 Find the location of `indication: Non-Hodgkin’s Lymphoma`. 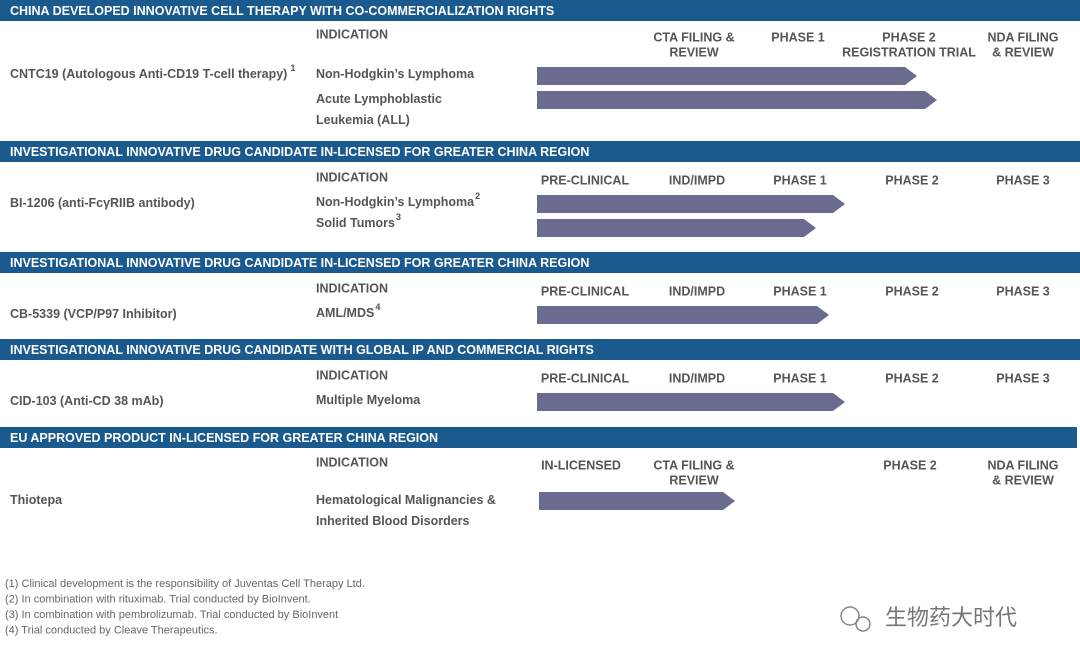

indication: Non-Hodgkin’s Lymphoma is located at coordinates (395, 74).